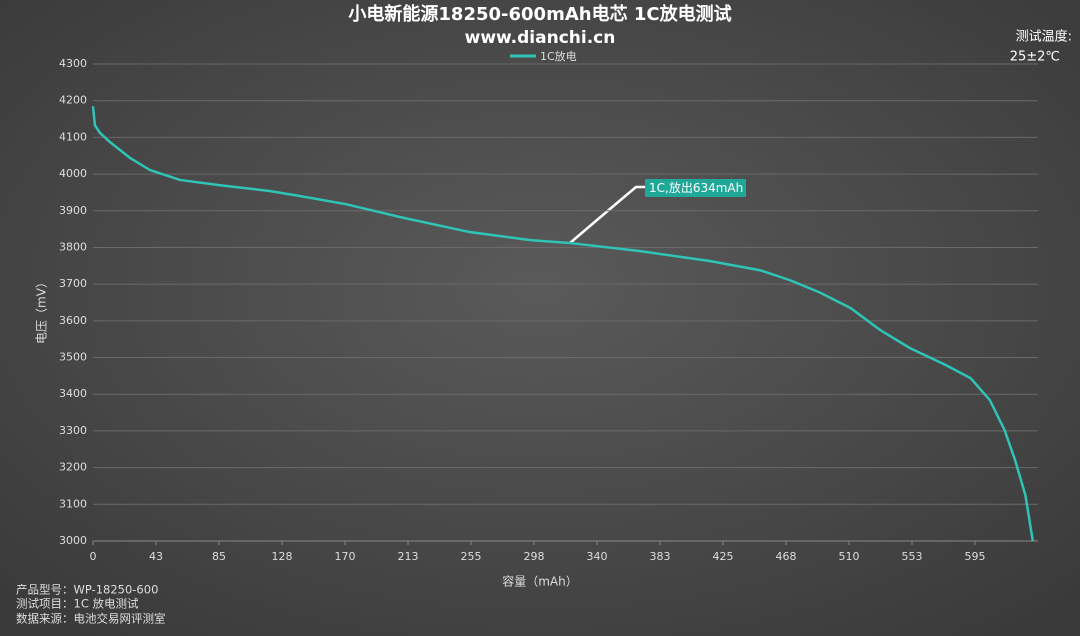  I want to click on annotation-leader, so click(607, 214).